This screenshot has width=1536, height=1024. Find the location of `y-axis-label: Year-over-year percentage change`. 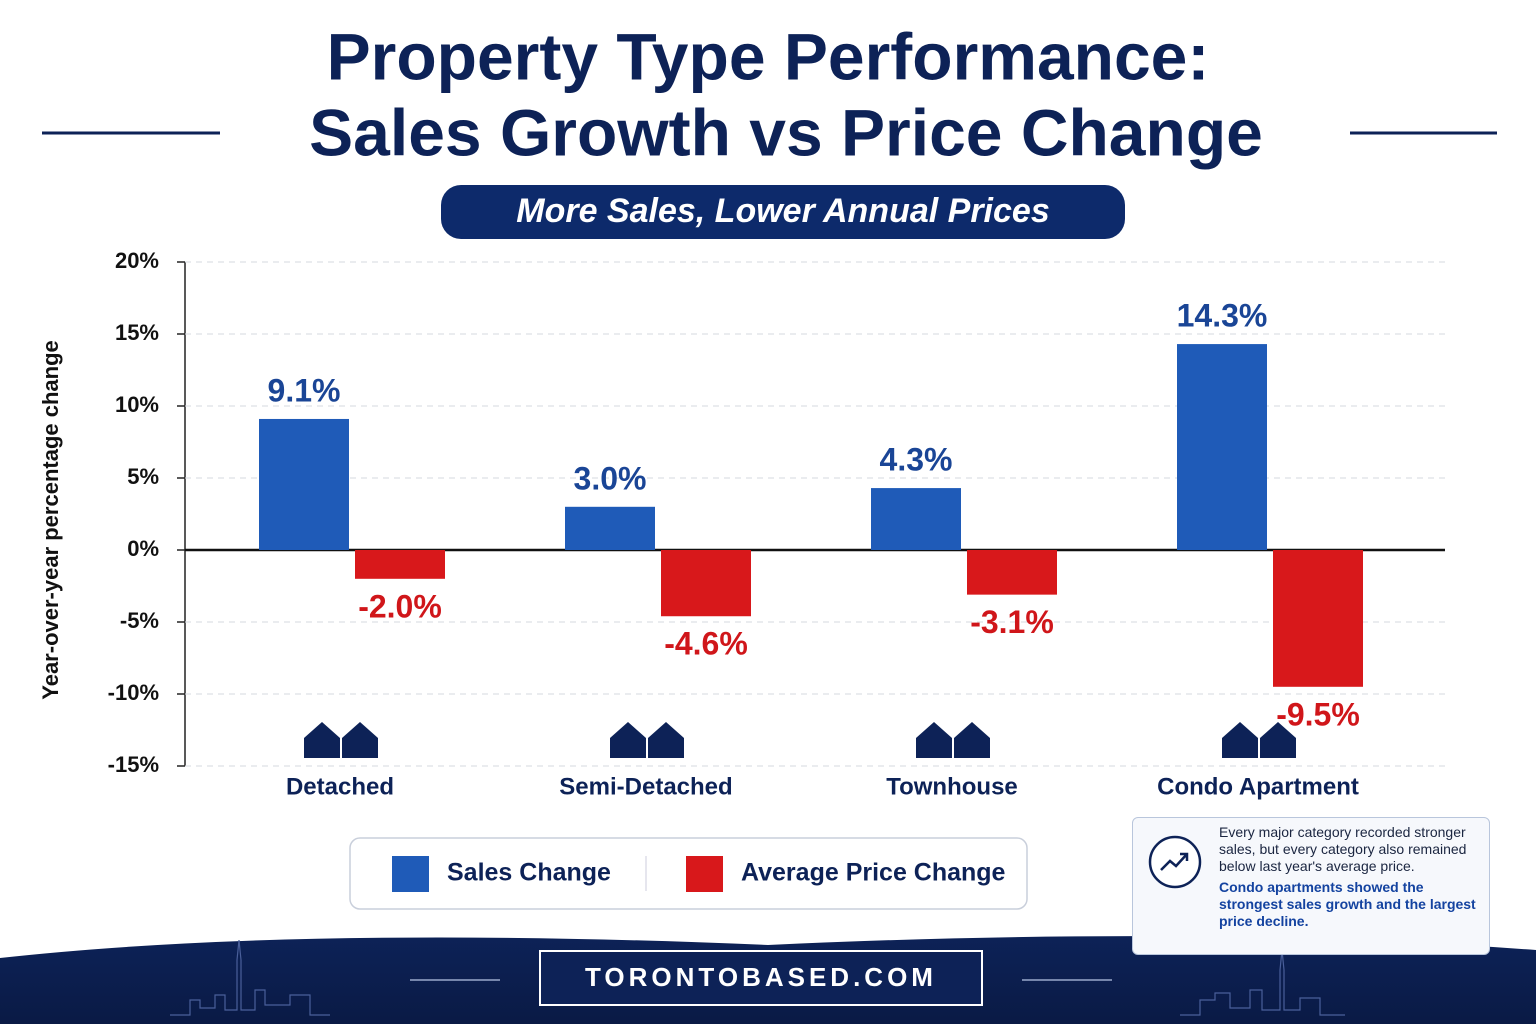

y-axis-label: Year-over-year percentage change is located at coordinates (50, 520).